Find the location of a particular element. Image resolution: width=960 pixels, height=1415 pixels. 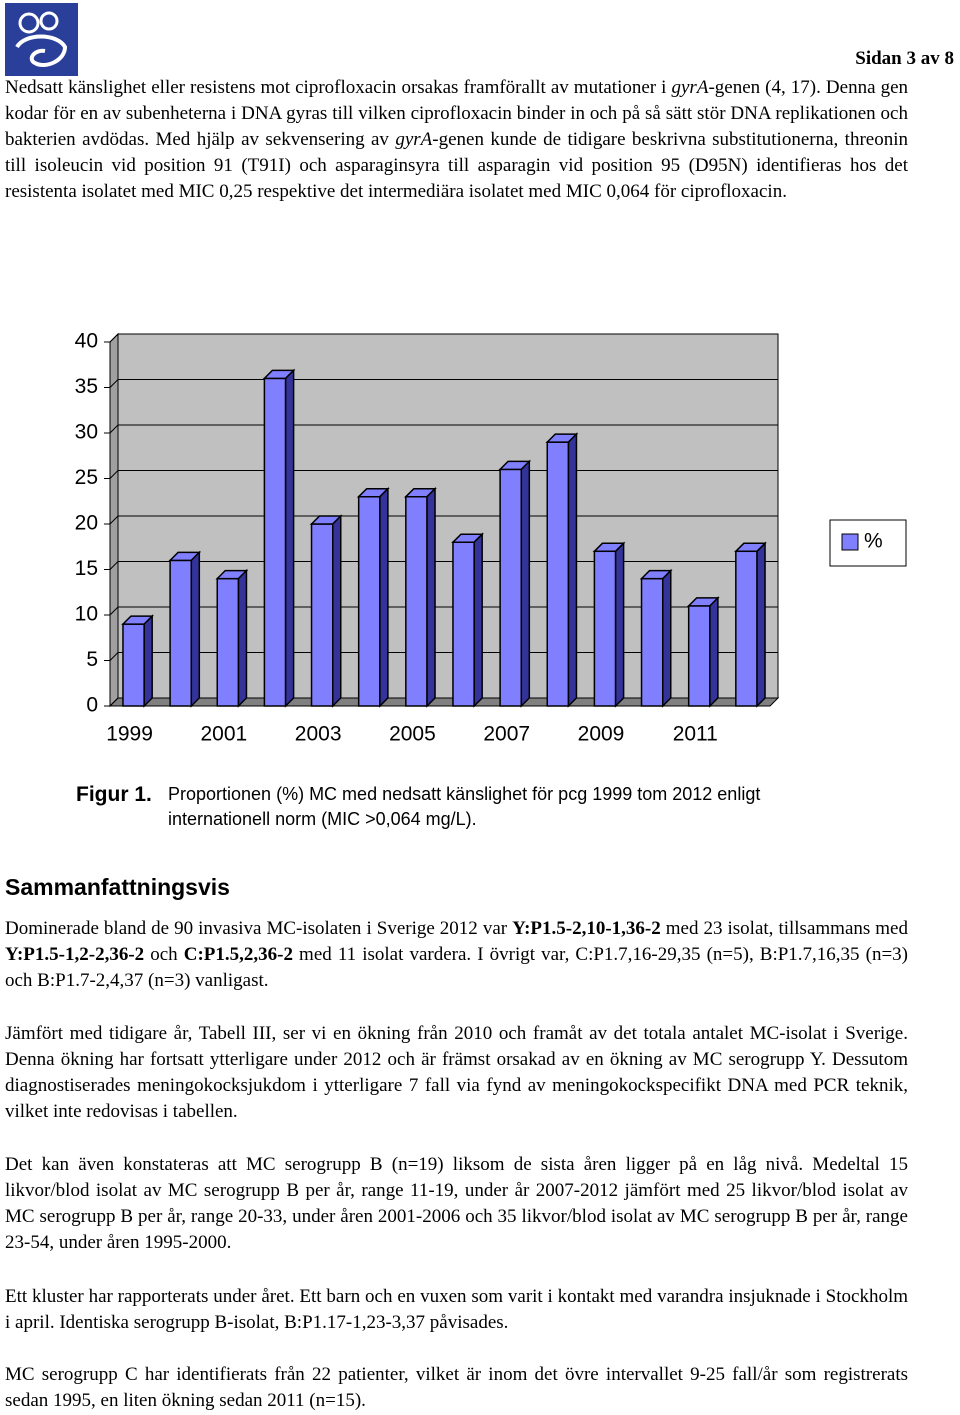

legend-label: % is located at coordinates (873, 541).